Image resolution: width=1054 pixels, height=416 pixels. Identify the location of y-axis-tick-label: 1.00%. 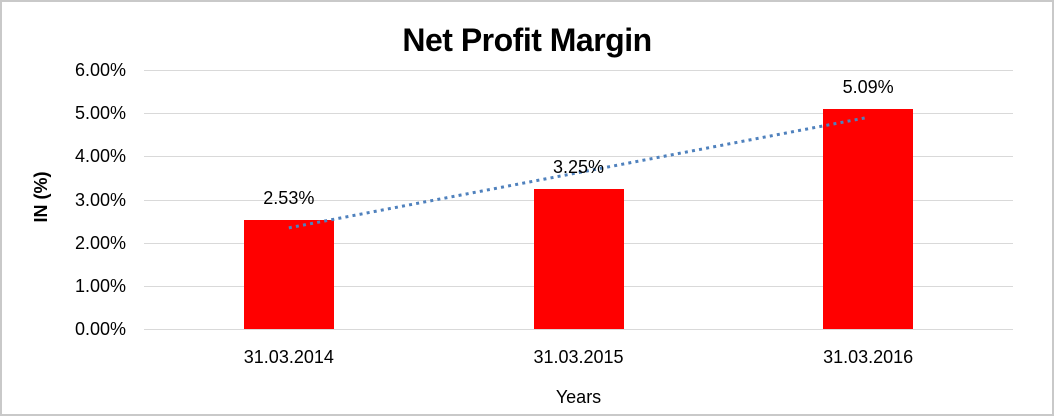
(100, 285).